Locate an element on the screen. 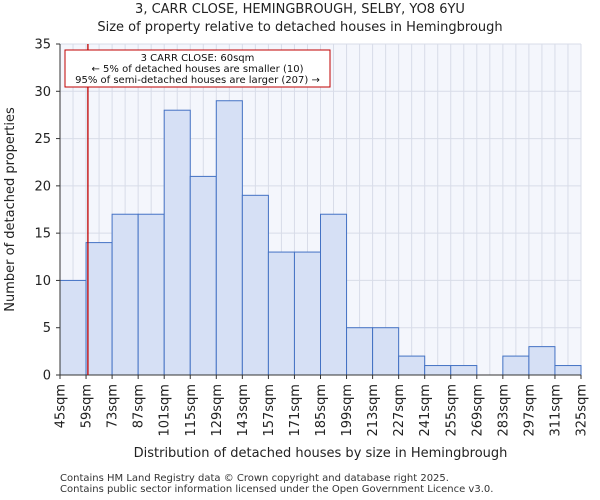 The width and height of the screenshot is (600, 500). y-axis-label: Number of detached properties is located at coordinates (10, 209).